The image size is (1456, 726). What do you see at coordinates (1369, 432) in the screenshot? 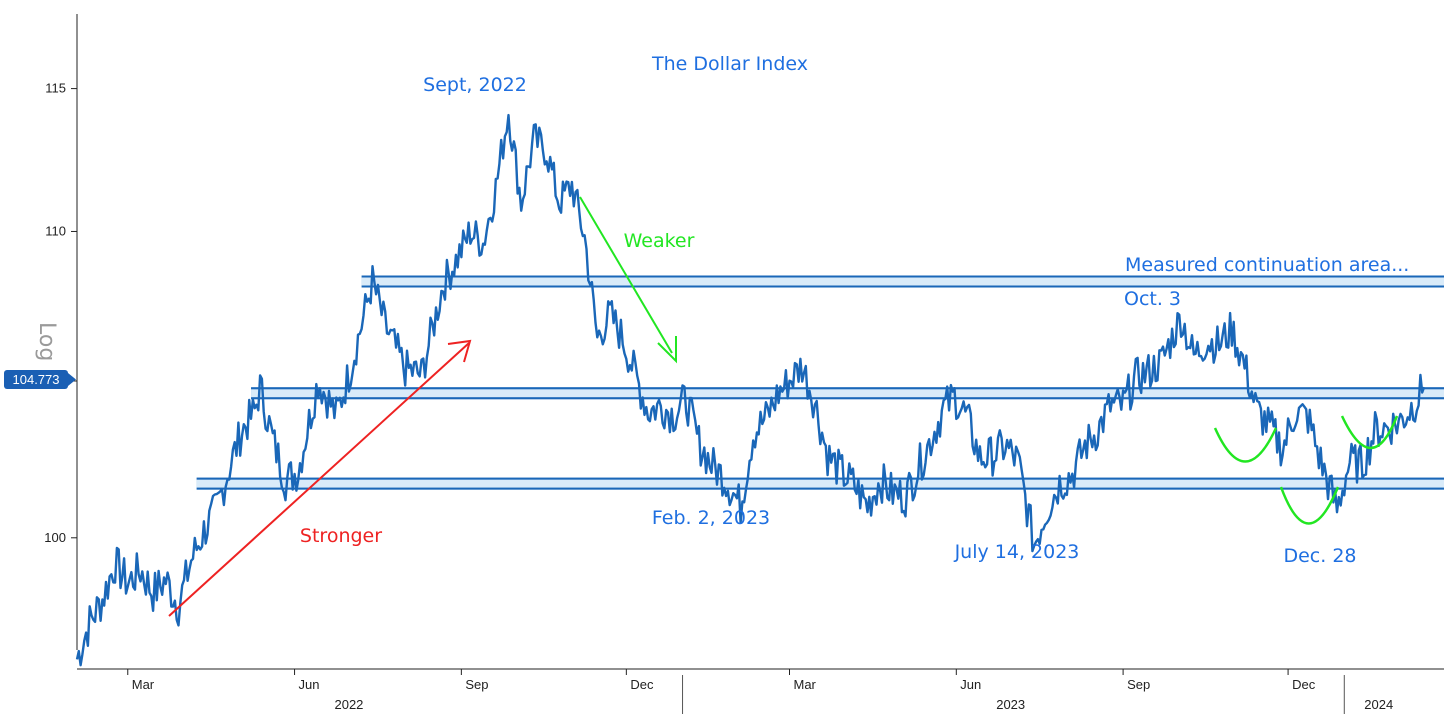
I see `bottom-curve-jan` at bounding box center [1369, 432].